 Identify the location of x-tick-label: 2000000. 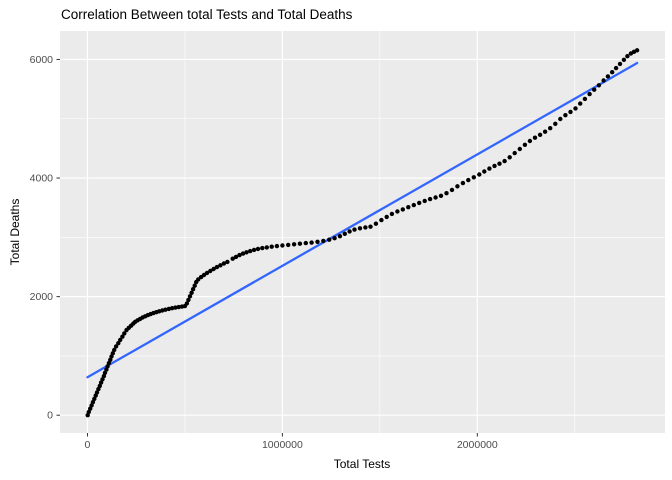
(477, 445).